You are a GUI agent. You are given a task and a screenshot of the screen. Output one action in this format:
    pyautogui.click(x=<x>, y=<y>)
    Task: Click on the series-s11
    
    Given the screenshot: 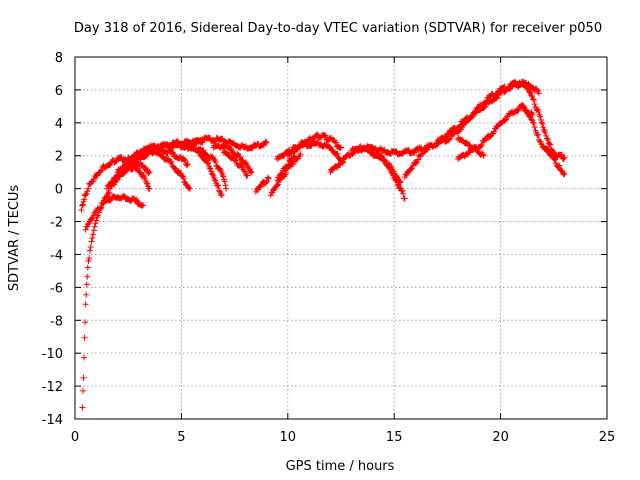 What is the action you would take?
    pyautogui.click(x=235, y=163)
    